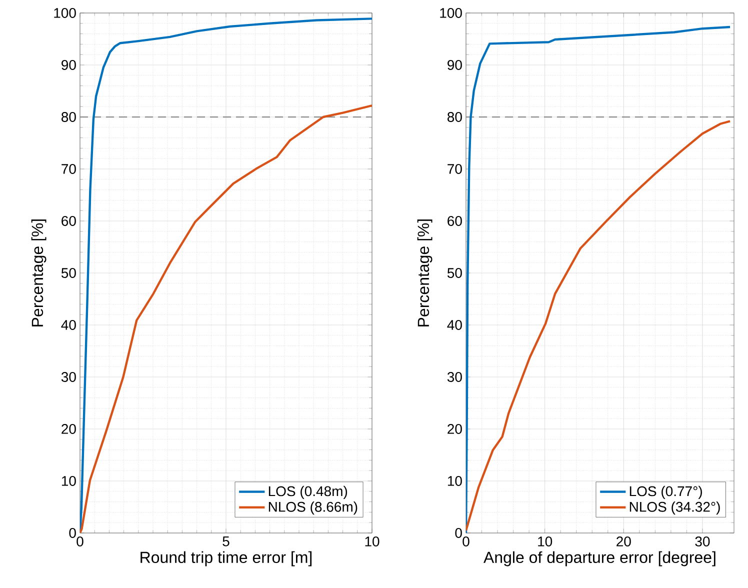  I want to click on legend-label: LOS (0.77°), so click(666, 492).